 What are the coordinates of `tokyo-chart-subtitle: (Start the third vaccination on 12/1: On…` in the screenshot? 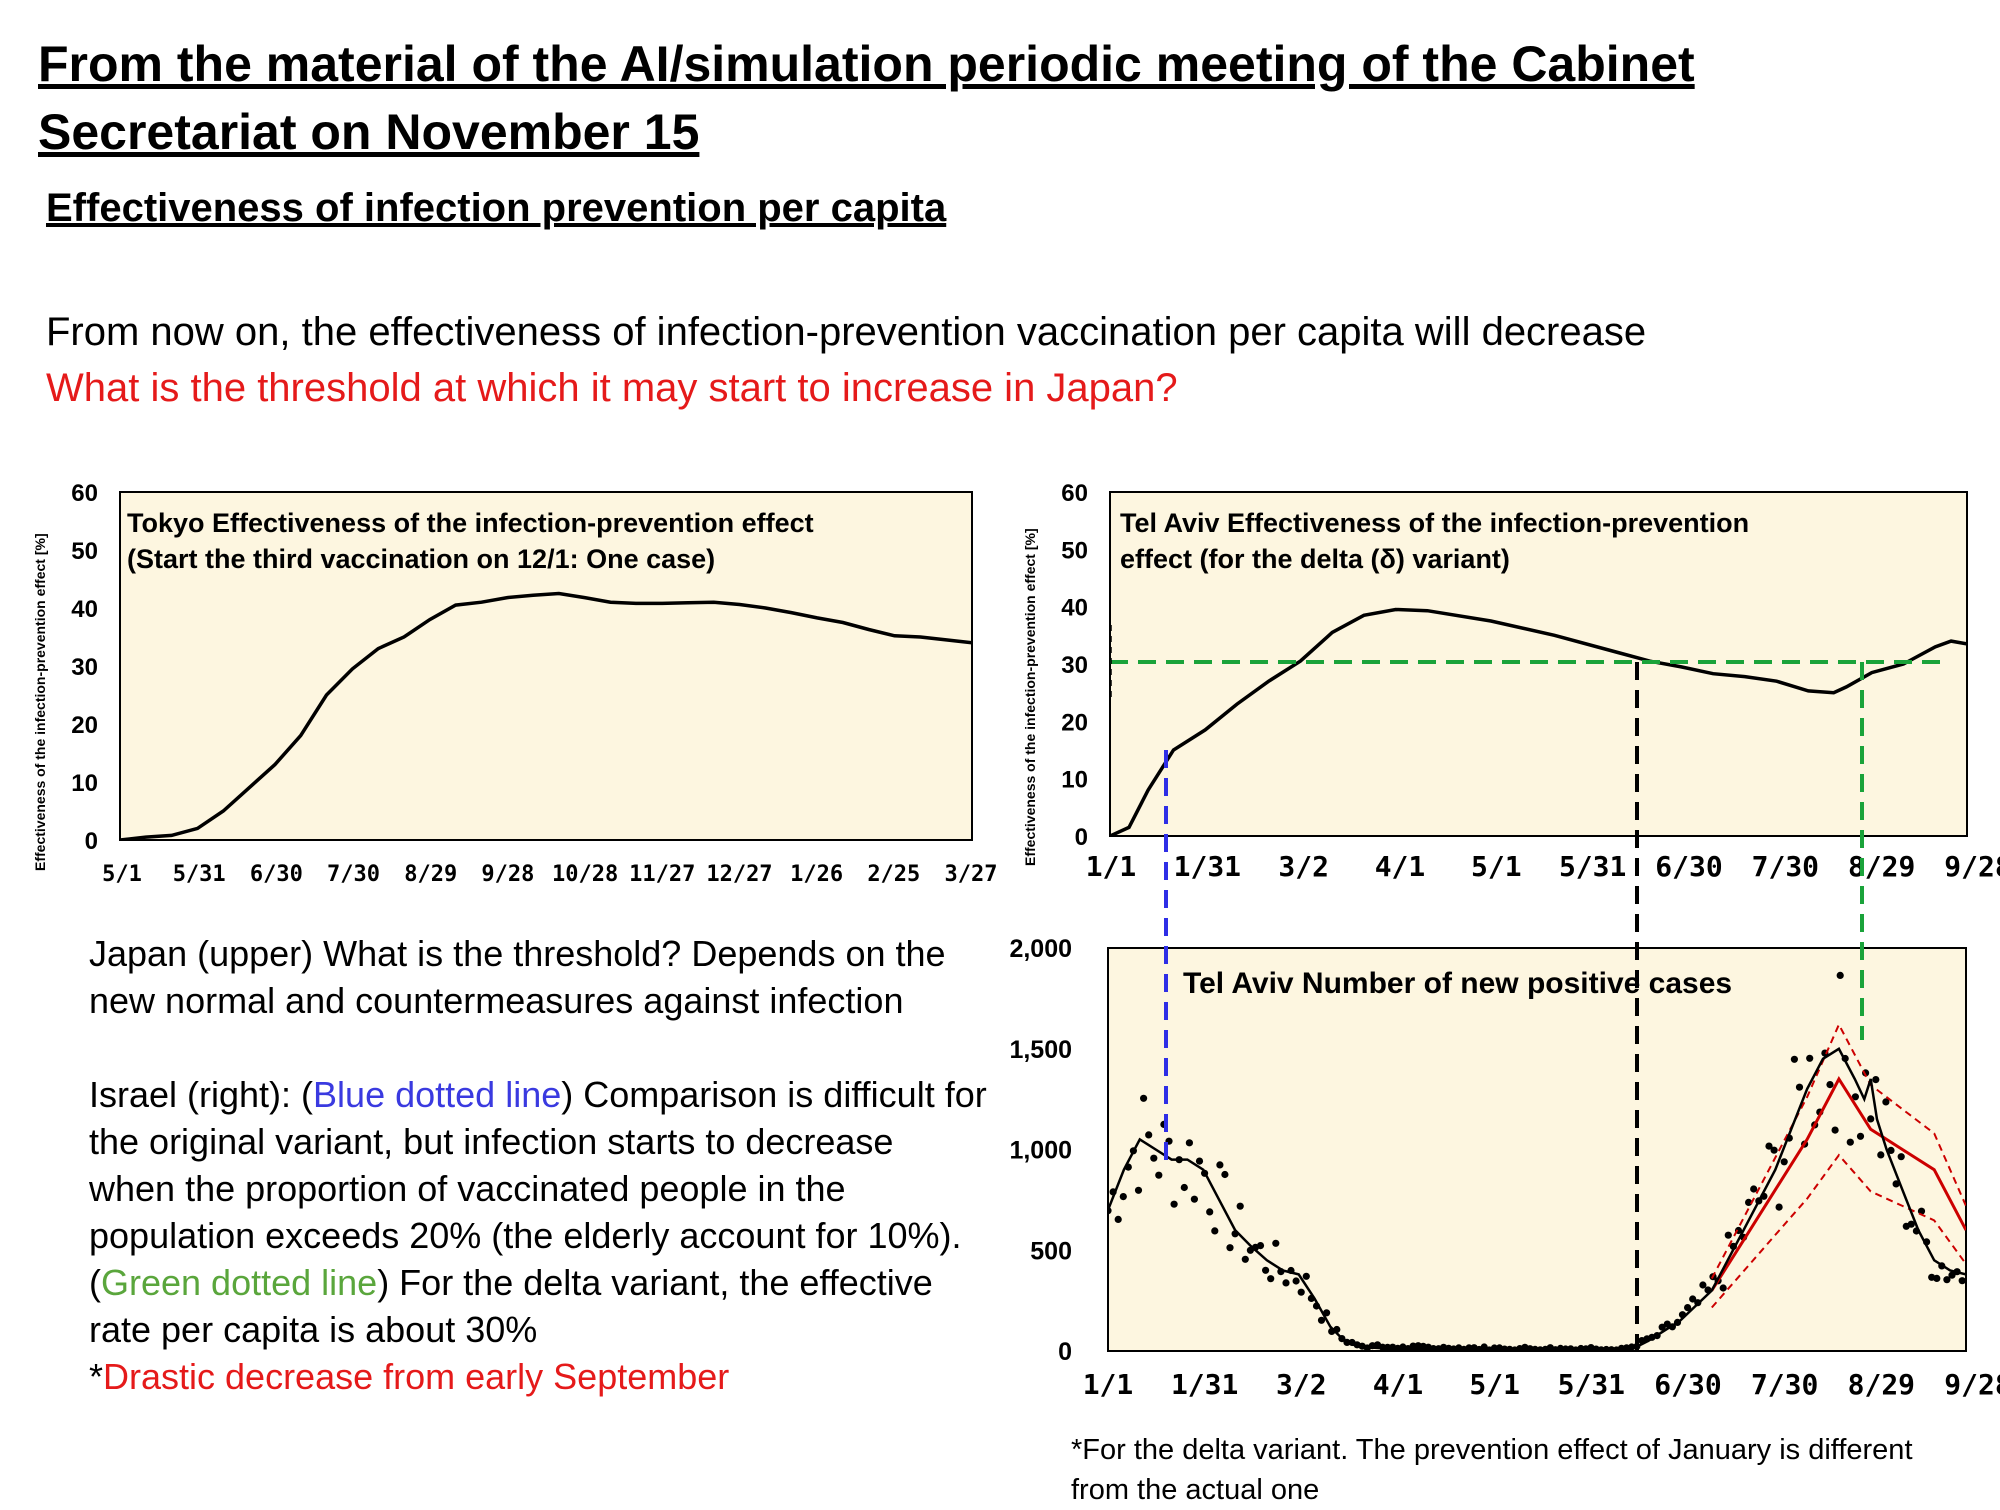 It's located at (421, 559).